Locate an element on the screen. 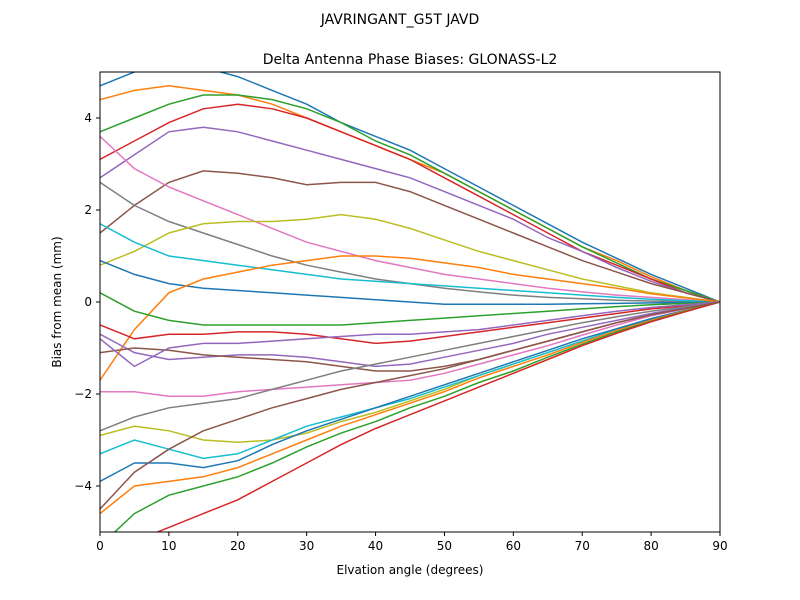 Image resolution: width=800 pixels, height=600 pixels. x-tick-label: 30 is located at coordinates (306, 546).